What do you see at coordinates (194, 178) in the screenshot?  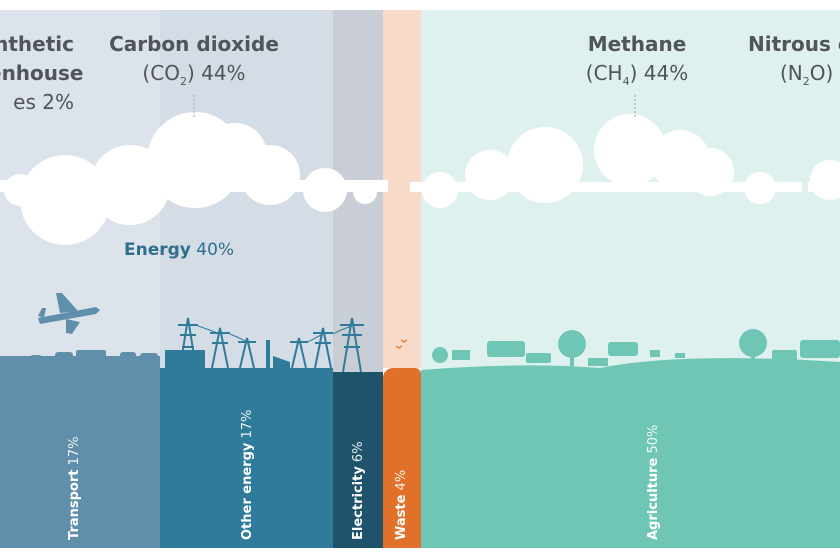 I see `cloud-left` at bounding box center [194, 178].